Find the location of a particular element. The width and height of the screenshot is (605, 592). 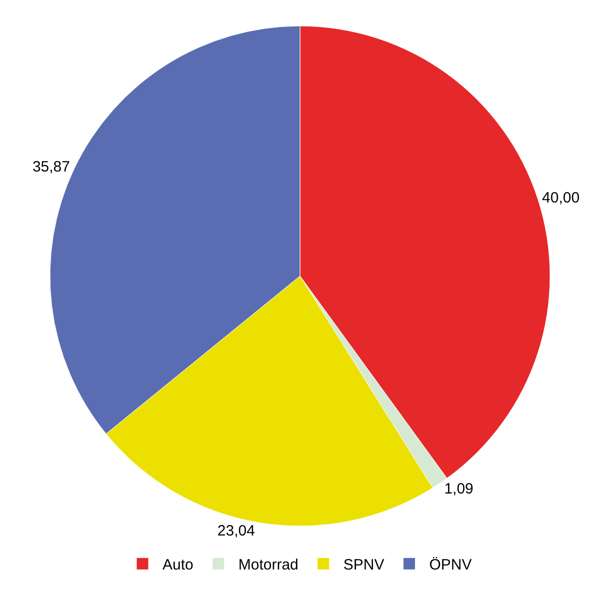

data-label: 23,04 is located at coordinates (236, 531).